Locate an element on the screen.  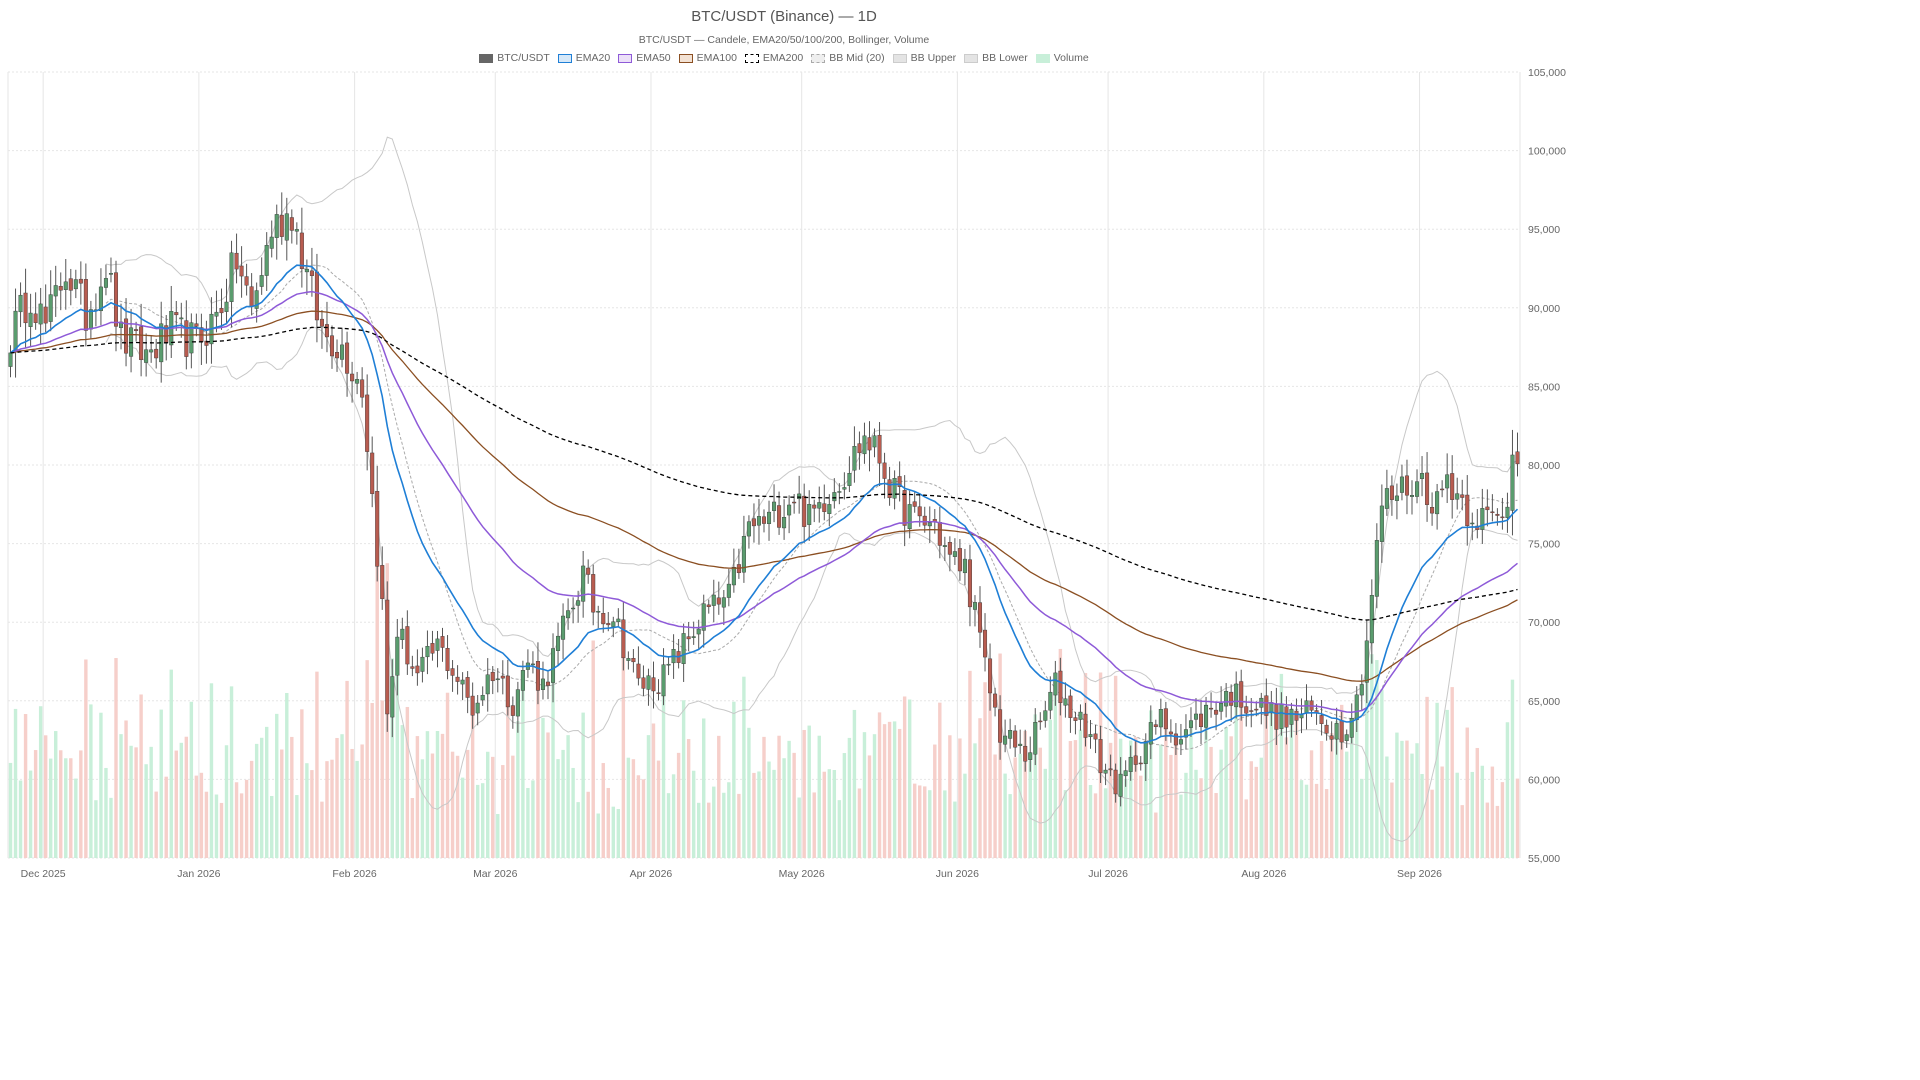
legend-item-volume: Volume is located at coordinates (1062, 58).